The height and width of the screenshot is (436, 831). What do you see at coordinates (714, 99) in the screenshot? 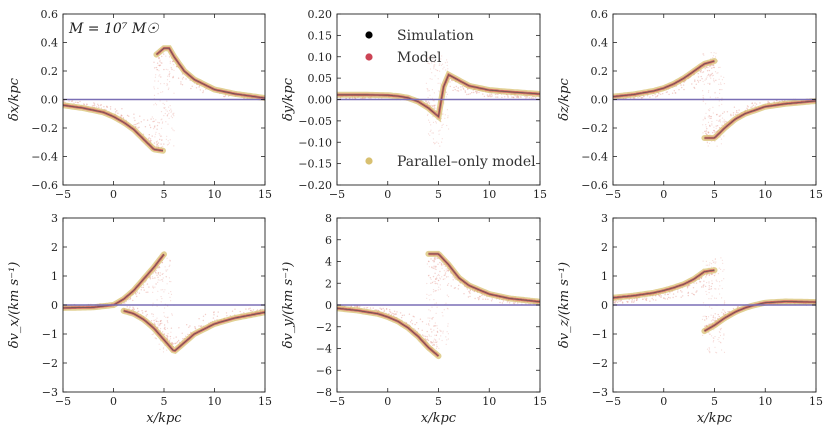
I see `plot-area-dz` at bounding box center [714, 99].